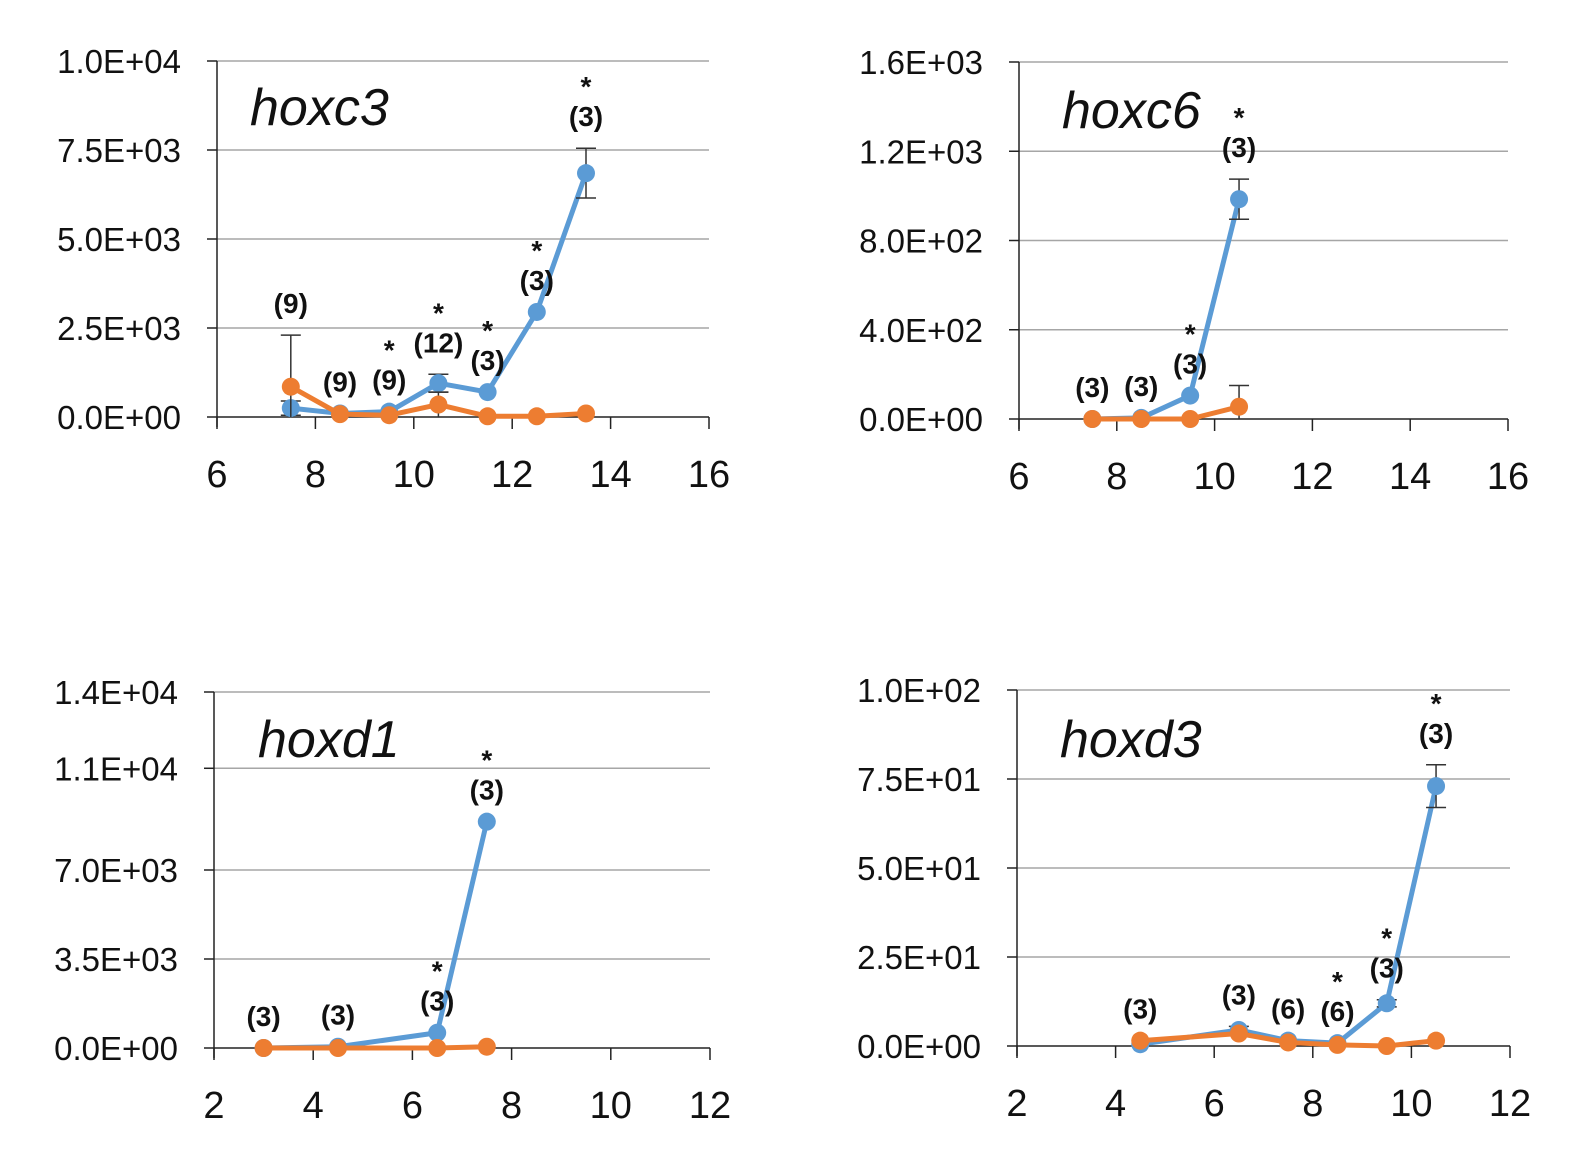 The image size is (1576, 1160). Describe the element at coordinates (116, 768) in the screenshot. I see `y-tick-label: 1.1E+04` at that location.